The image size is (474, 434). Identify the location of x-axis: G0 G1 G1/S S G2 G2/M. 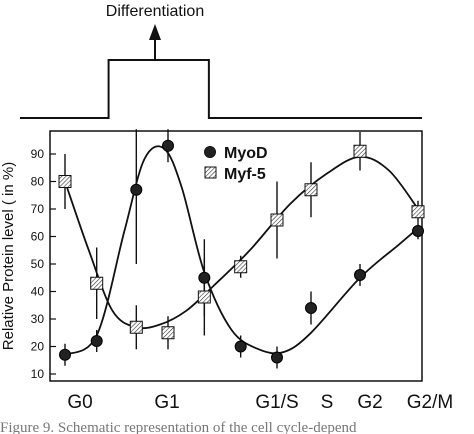
(260, 402).